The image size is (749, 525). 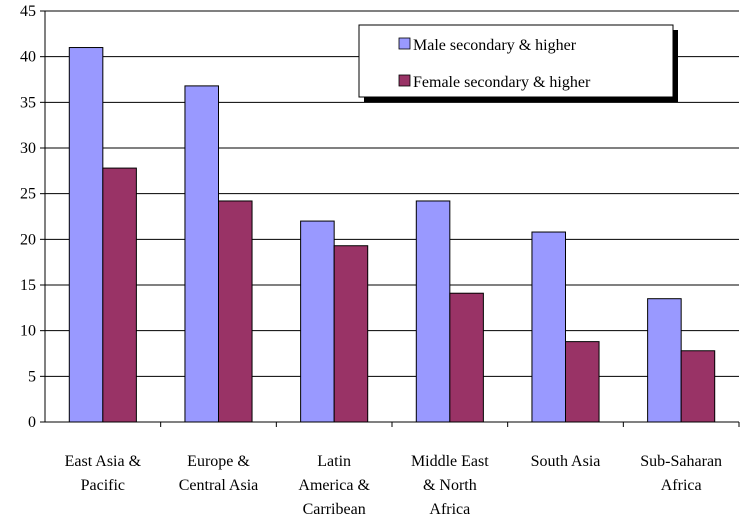 What do you see at coordinates (495, 45) in the screenshot?
I see `legend-label-male: Male secondary & higher` at bounding box center [495, 45].